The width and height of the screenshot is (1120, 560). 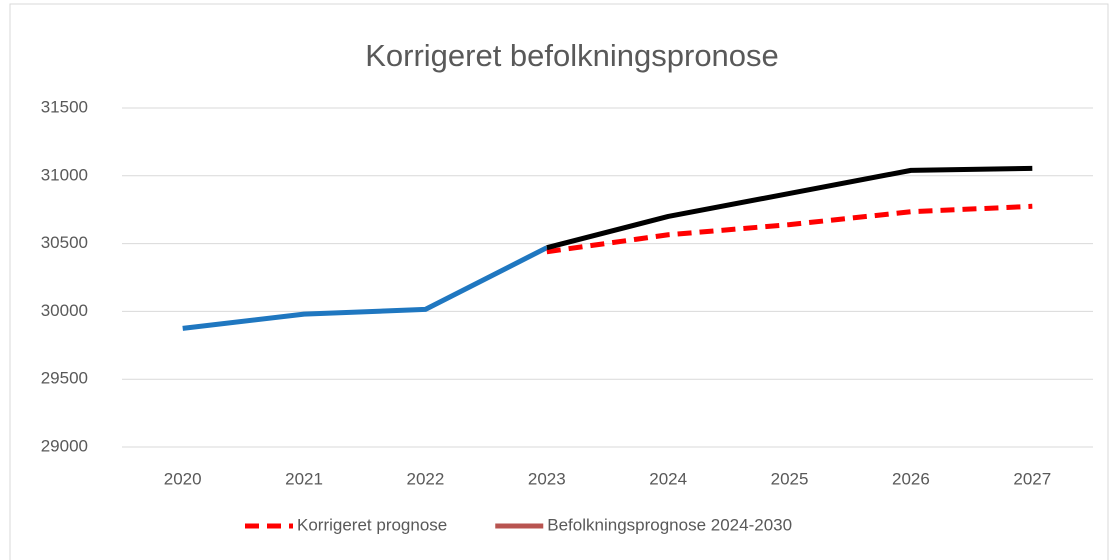 What do you see at coordinates (668, 478) in the screenshot?
I see `x-tick-label: 2024` at bounding box center [668, 478].